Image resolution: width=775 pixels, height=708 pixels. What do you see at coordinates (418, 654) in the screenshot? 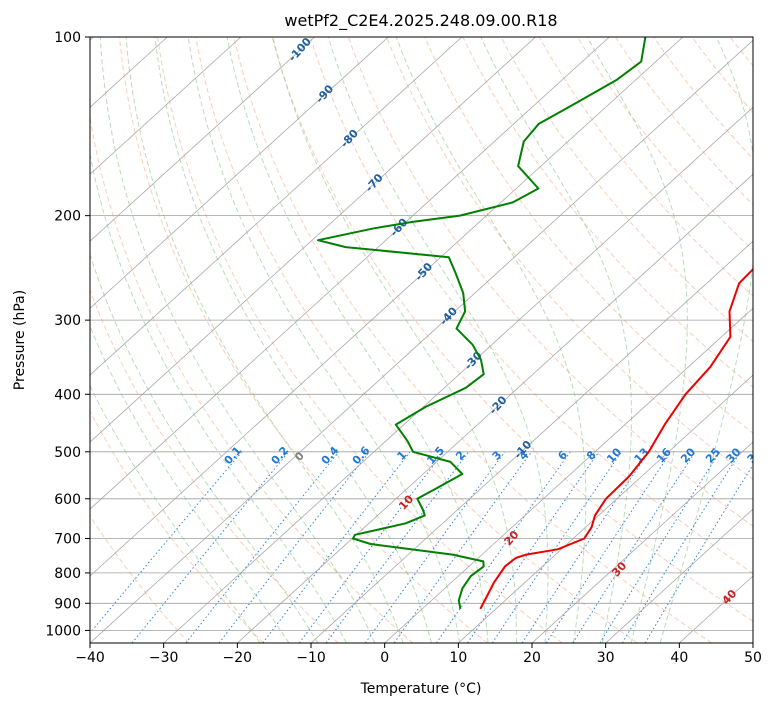
I see `x-axis: −40 −30 −20 −10 0 10 20 30 40 50` at bounding box center [418, 654].